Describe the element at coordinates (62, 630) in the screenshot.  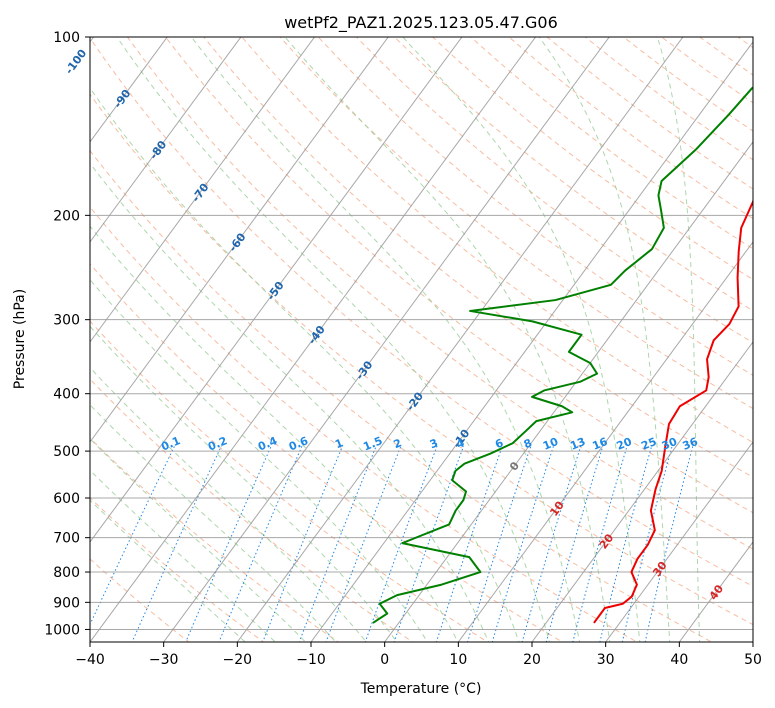
I see `y-tick-label: 1000` at that location.